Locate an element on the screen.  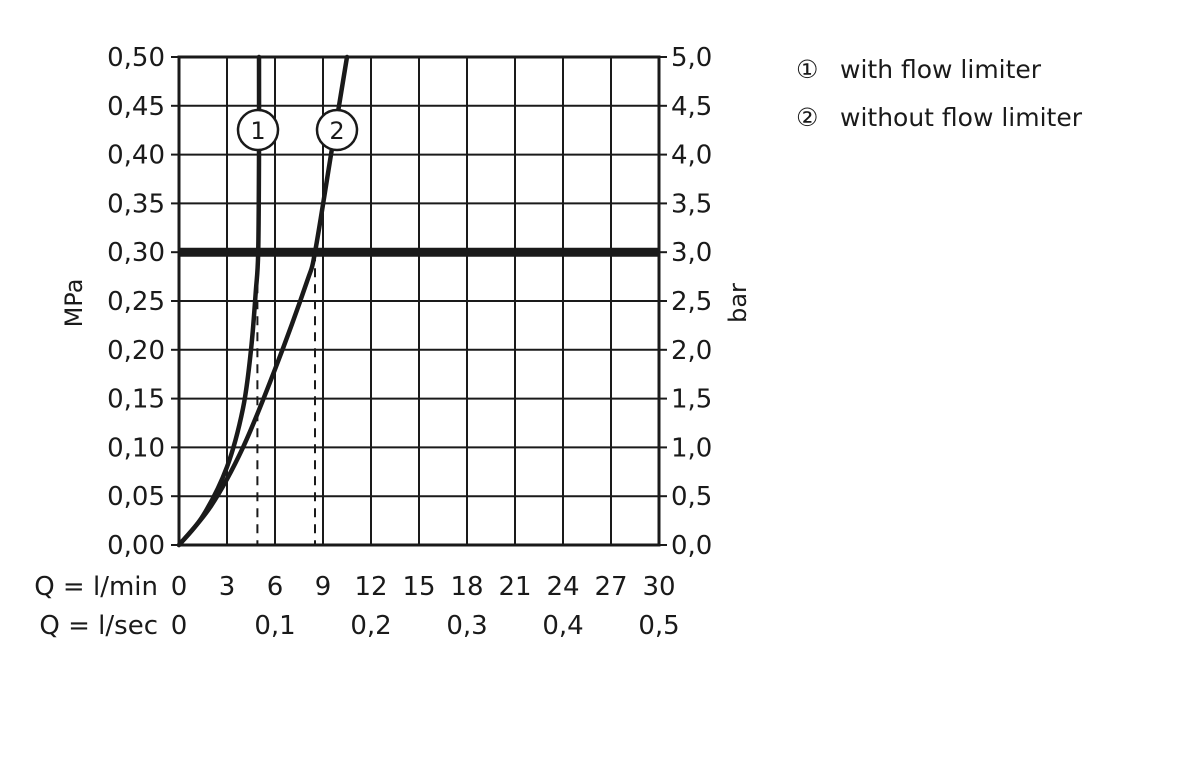
x-axis-label-lmin: Q = l/min is located at coordinates (96, 587).